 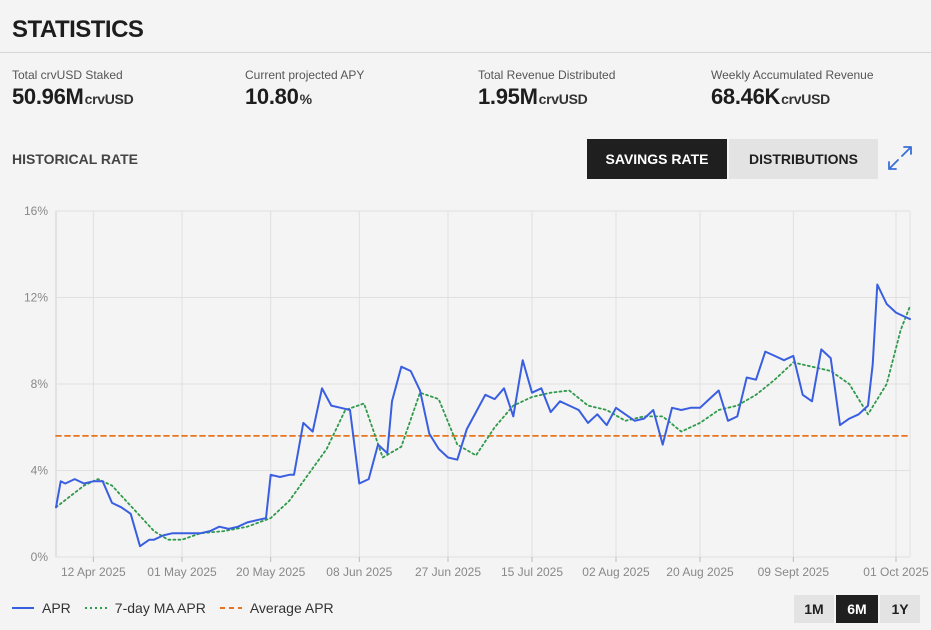 I want to click on legend-swatch-apr, so click(x=23, y=608).